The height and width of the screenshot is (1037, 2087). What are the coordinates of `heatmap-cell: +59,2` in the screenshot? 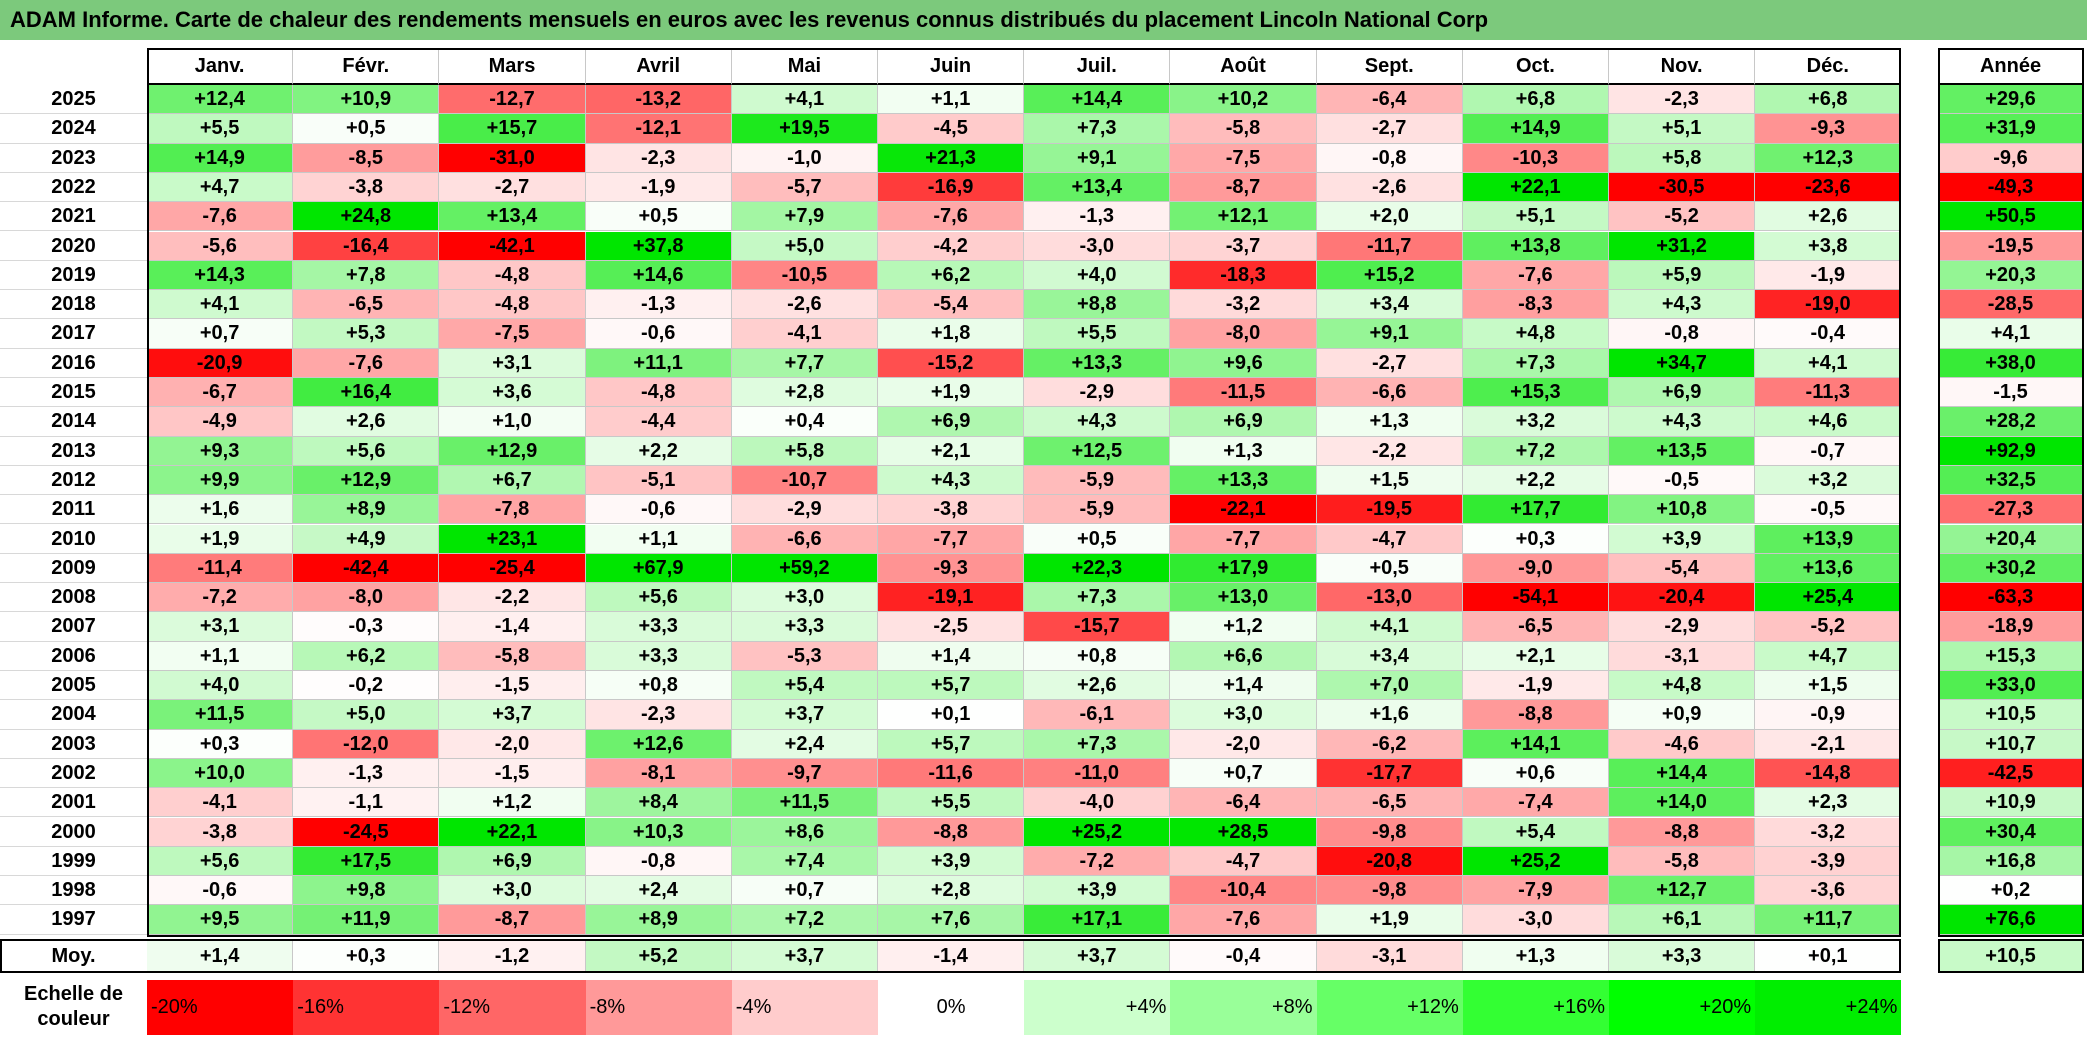 It's located at (804, 568).